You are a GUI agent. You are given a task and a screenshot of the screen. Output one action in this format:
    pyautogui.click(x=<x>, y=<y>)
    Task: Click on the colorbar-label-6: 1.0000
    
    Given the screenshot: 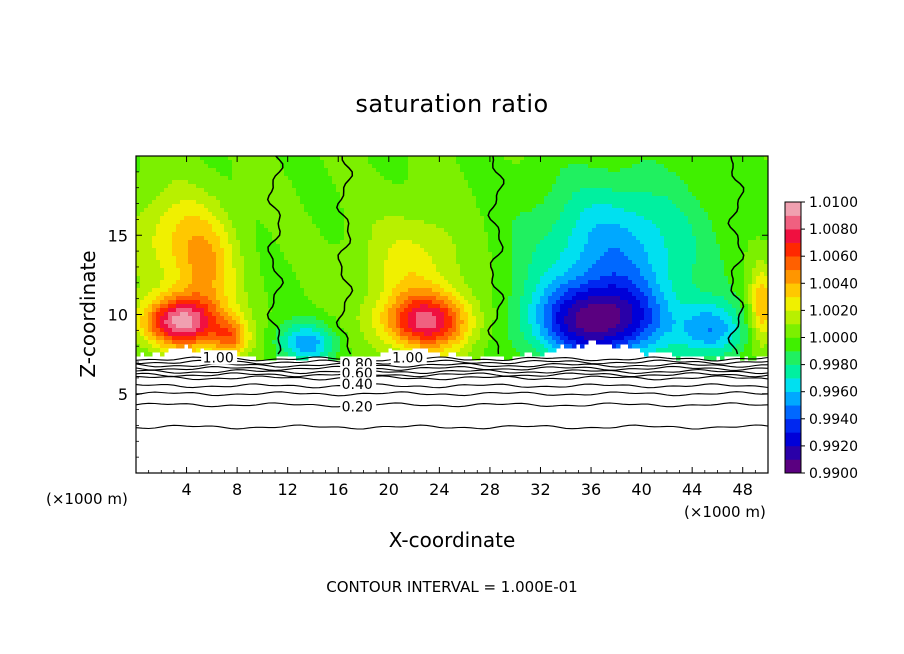 What is the action you would take?
    pyautogui.click(x=833, y=339)
    